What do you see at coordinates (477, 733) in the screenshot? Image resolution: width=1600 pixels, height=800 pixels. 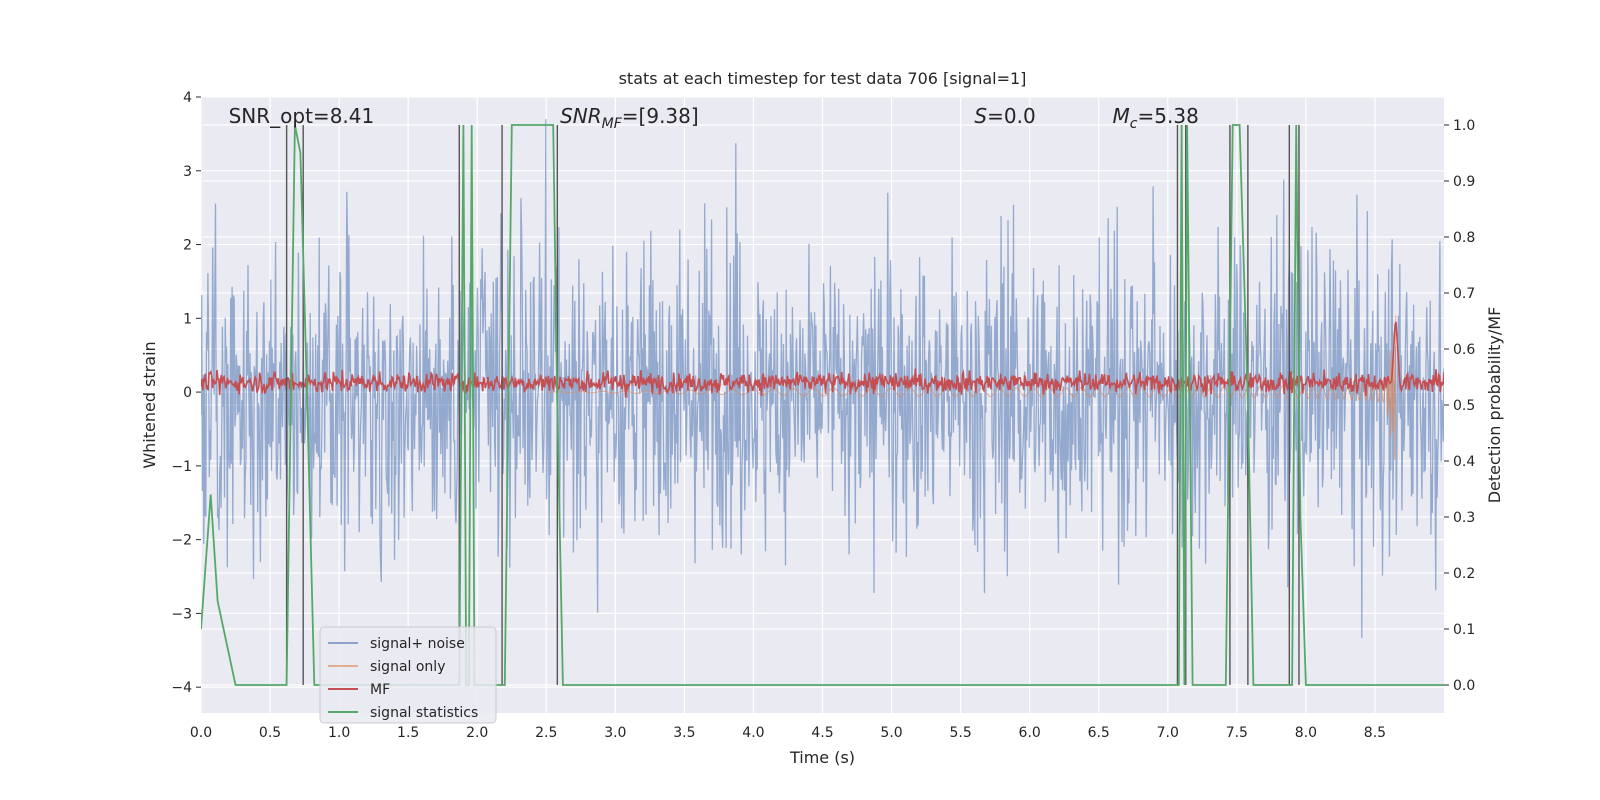 I see `x-tick-label: 2.0` at bounding box center [477, 733].